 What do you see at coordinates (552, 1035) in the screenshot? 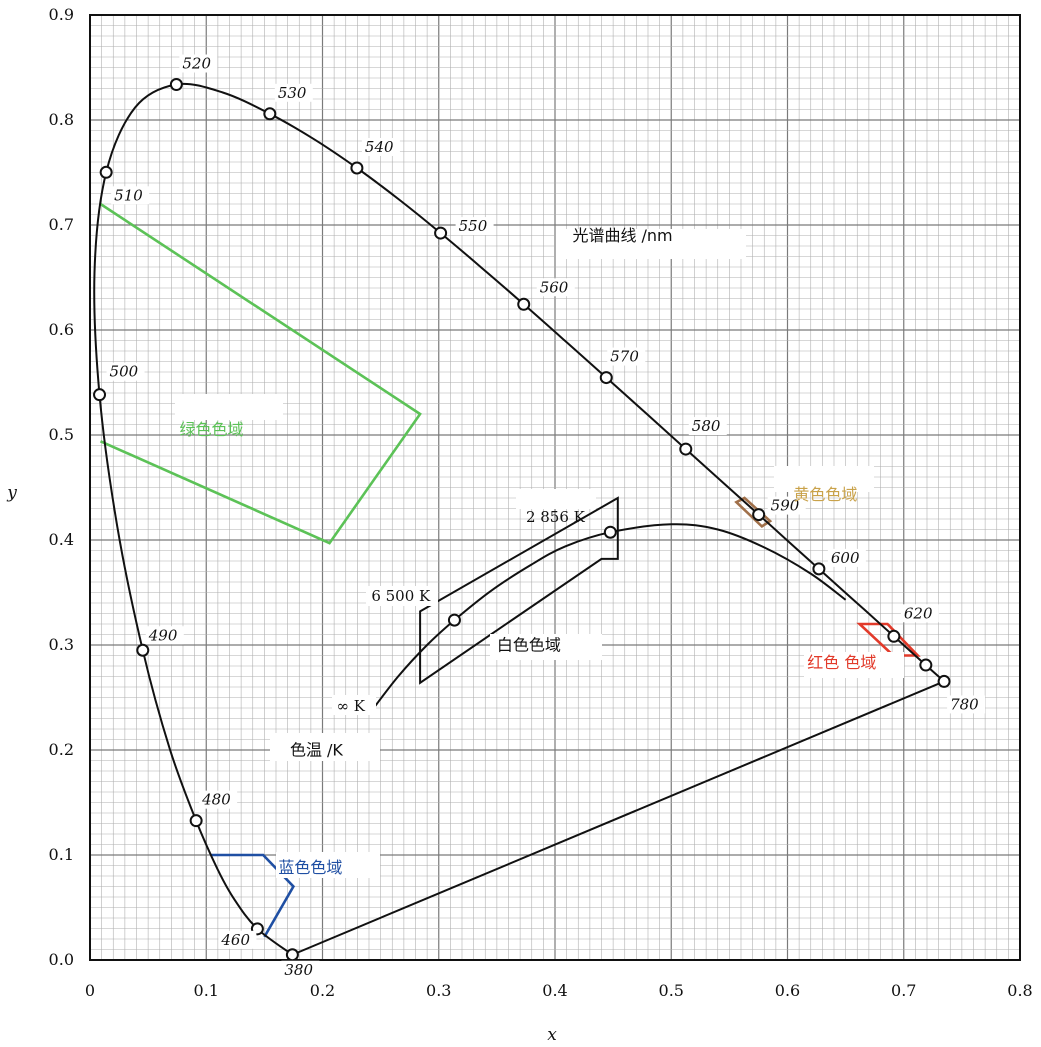
I see `x-axis-label: x` at bounding box center [552, 1035].